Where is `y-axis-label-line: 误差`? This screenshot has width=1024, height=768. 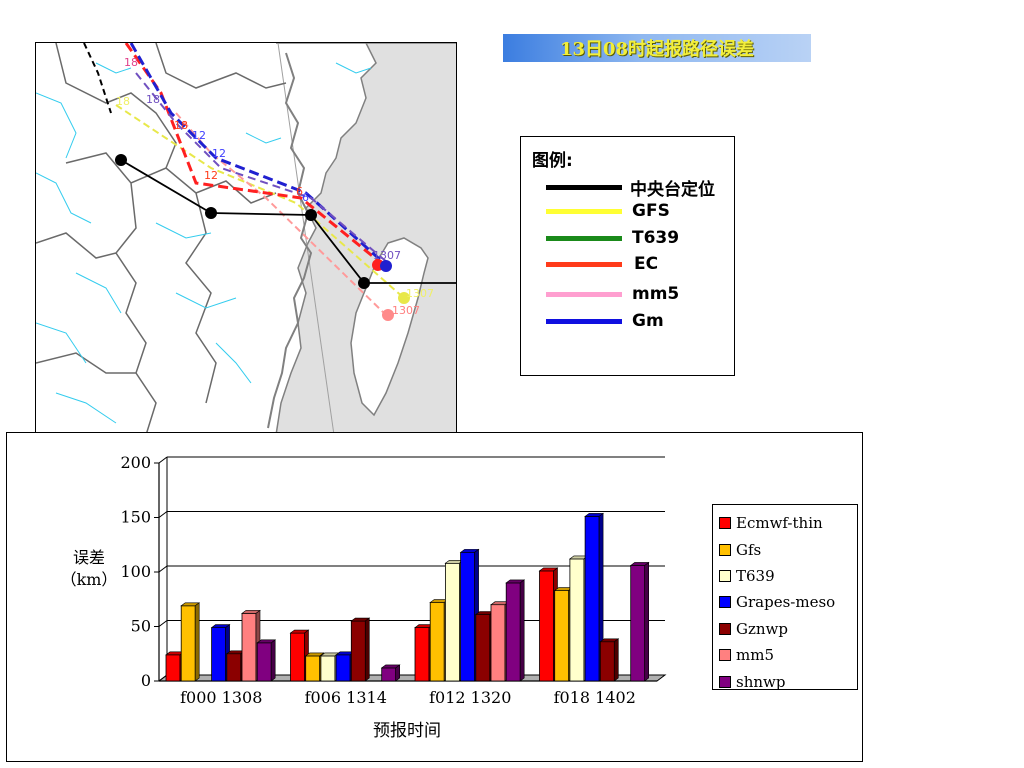
y-axis-label-line: 误差 is located at coordinates (88, 557).